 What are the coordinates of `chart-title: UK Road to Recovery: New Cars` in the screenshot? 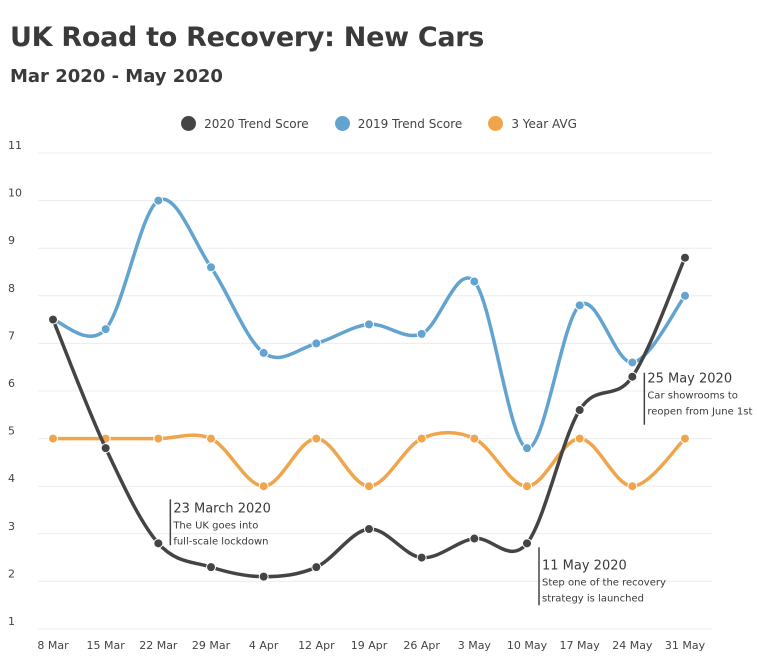 It's located at (247, 37).